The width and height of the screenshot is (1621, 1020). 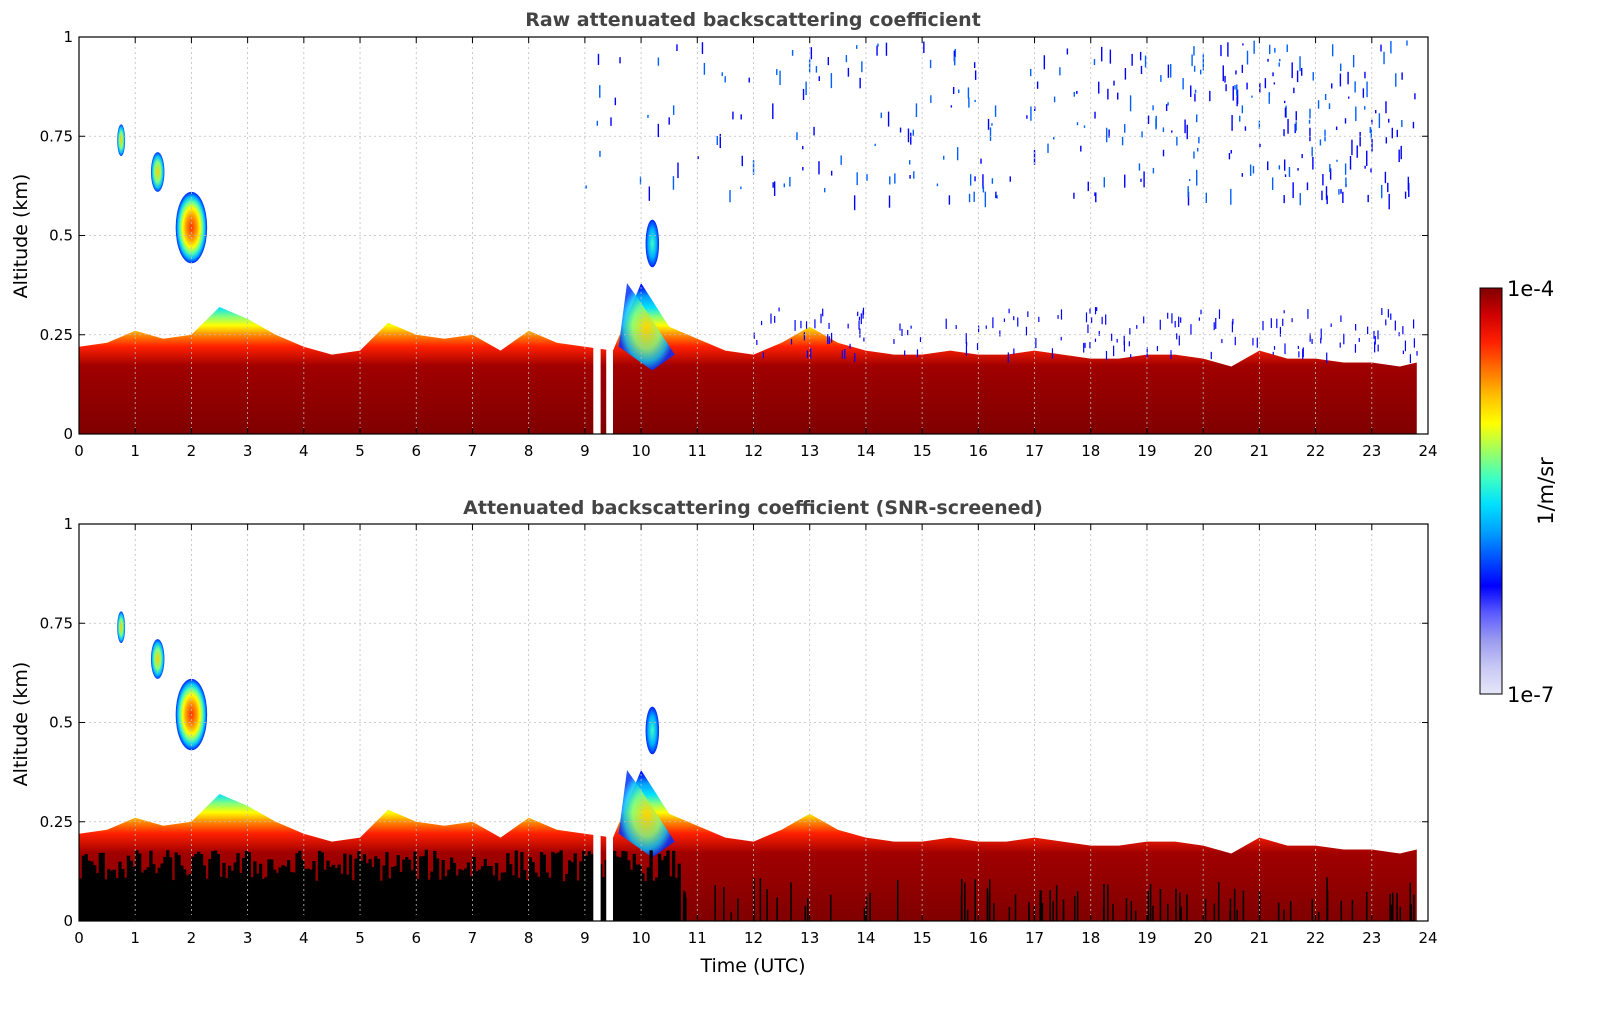 What do you see at coordinates (1530, 695) in the screenshot?
I see `colorbar-min-label: 1e-7` at bounding box center [1530, 695].